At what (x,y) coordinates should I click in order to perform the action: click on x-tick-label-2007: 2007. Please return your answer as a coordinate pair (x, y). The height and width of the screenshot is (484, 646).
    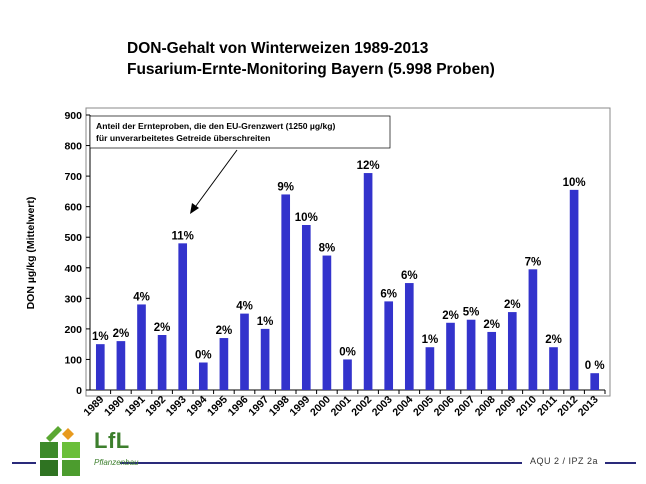
    Looking at the image, I should click on (464, 406).